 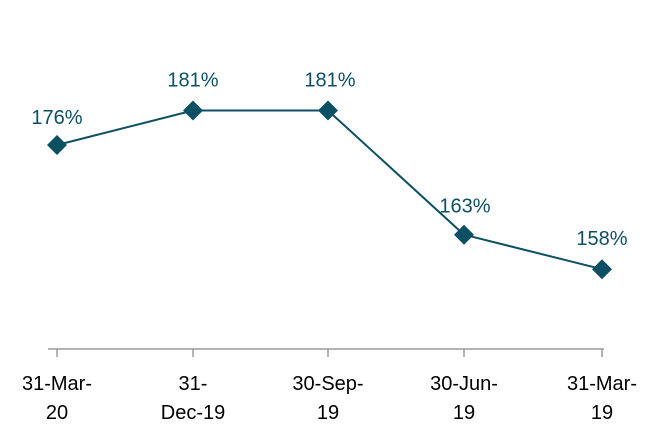 What do you see at coordinates (193, 412) in the screenshot?
I see `x-tick-label: Dec-19` at bounding box center [193, 412].